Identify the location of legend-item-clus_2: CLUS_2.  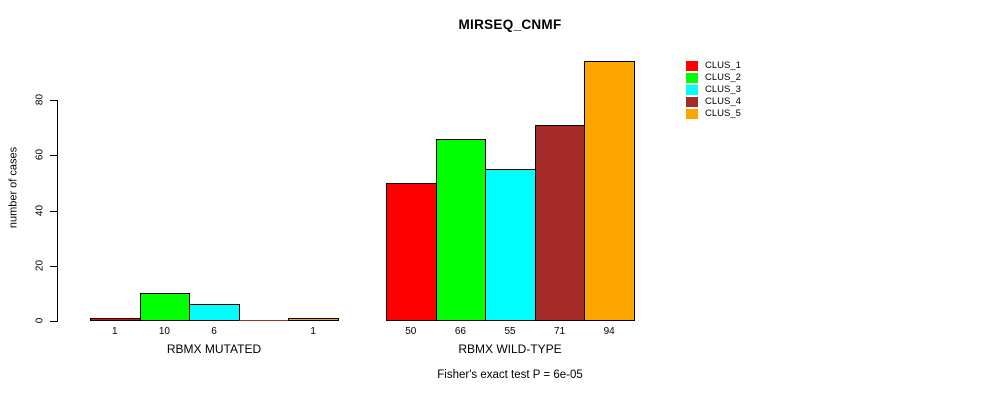
(713, 78).